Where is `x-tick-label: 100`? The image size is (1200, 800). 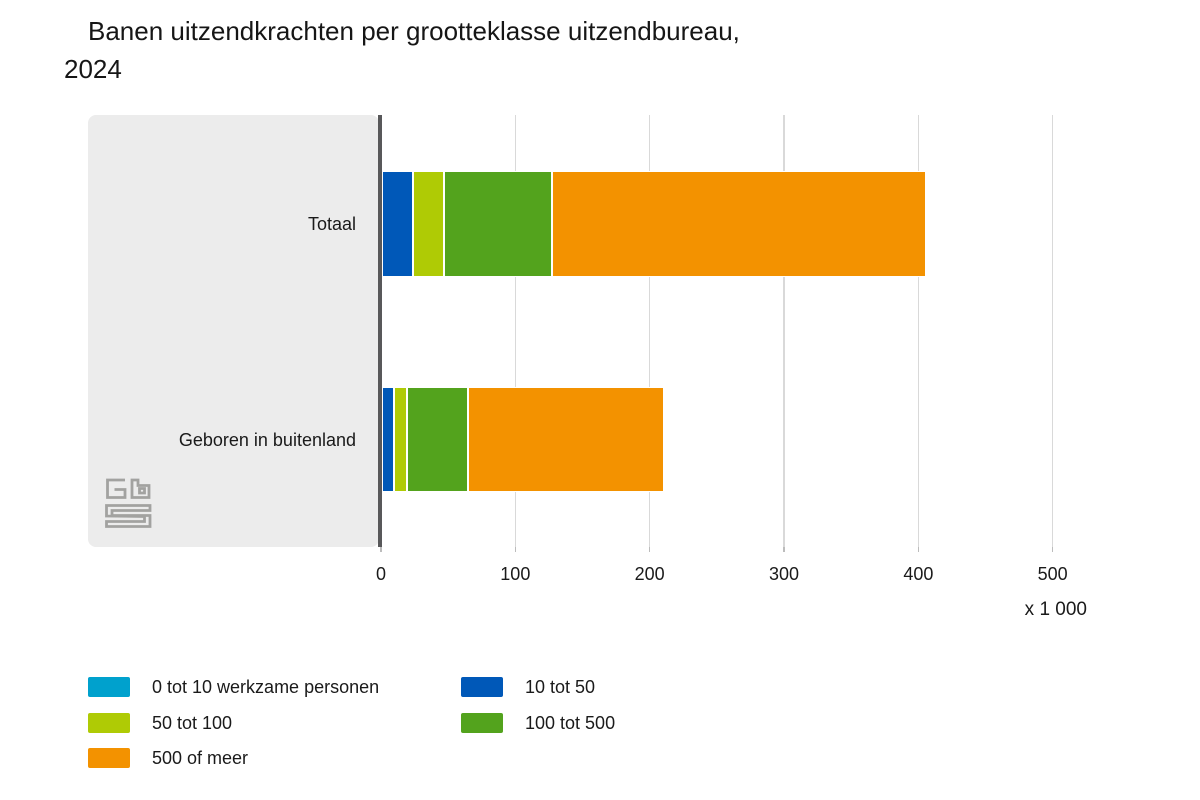 x-tick-label: 100 is located at coordinates (515, 574).